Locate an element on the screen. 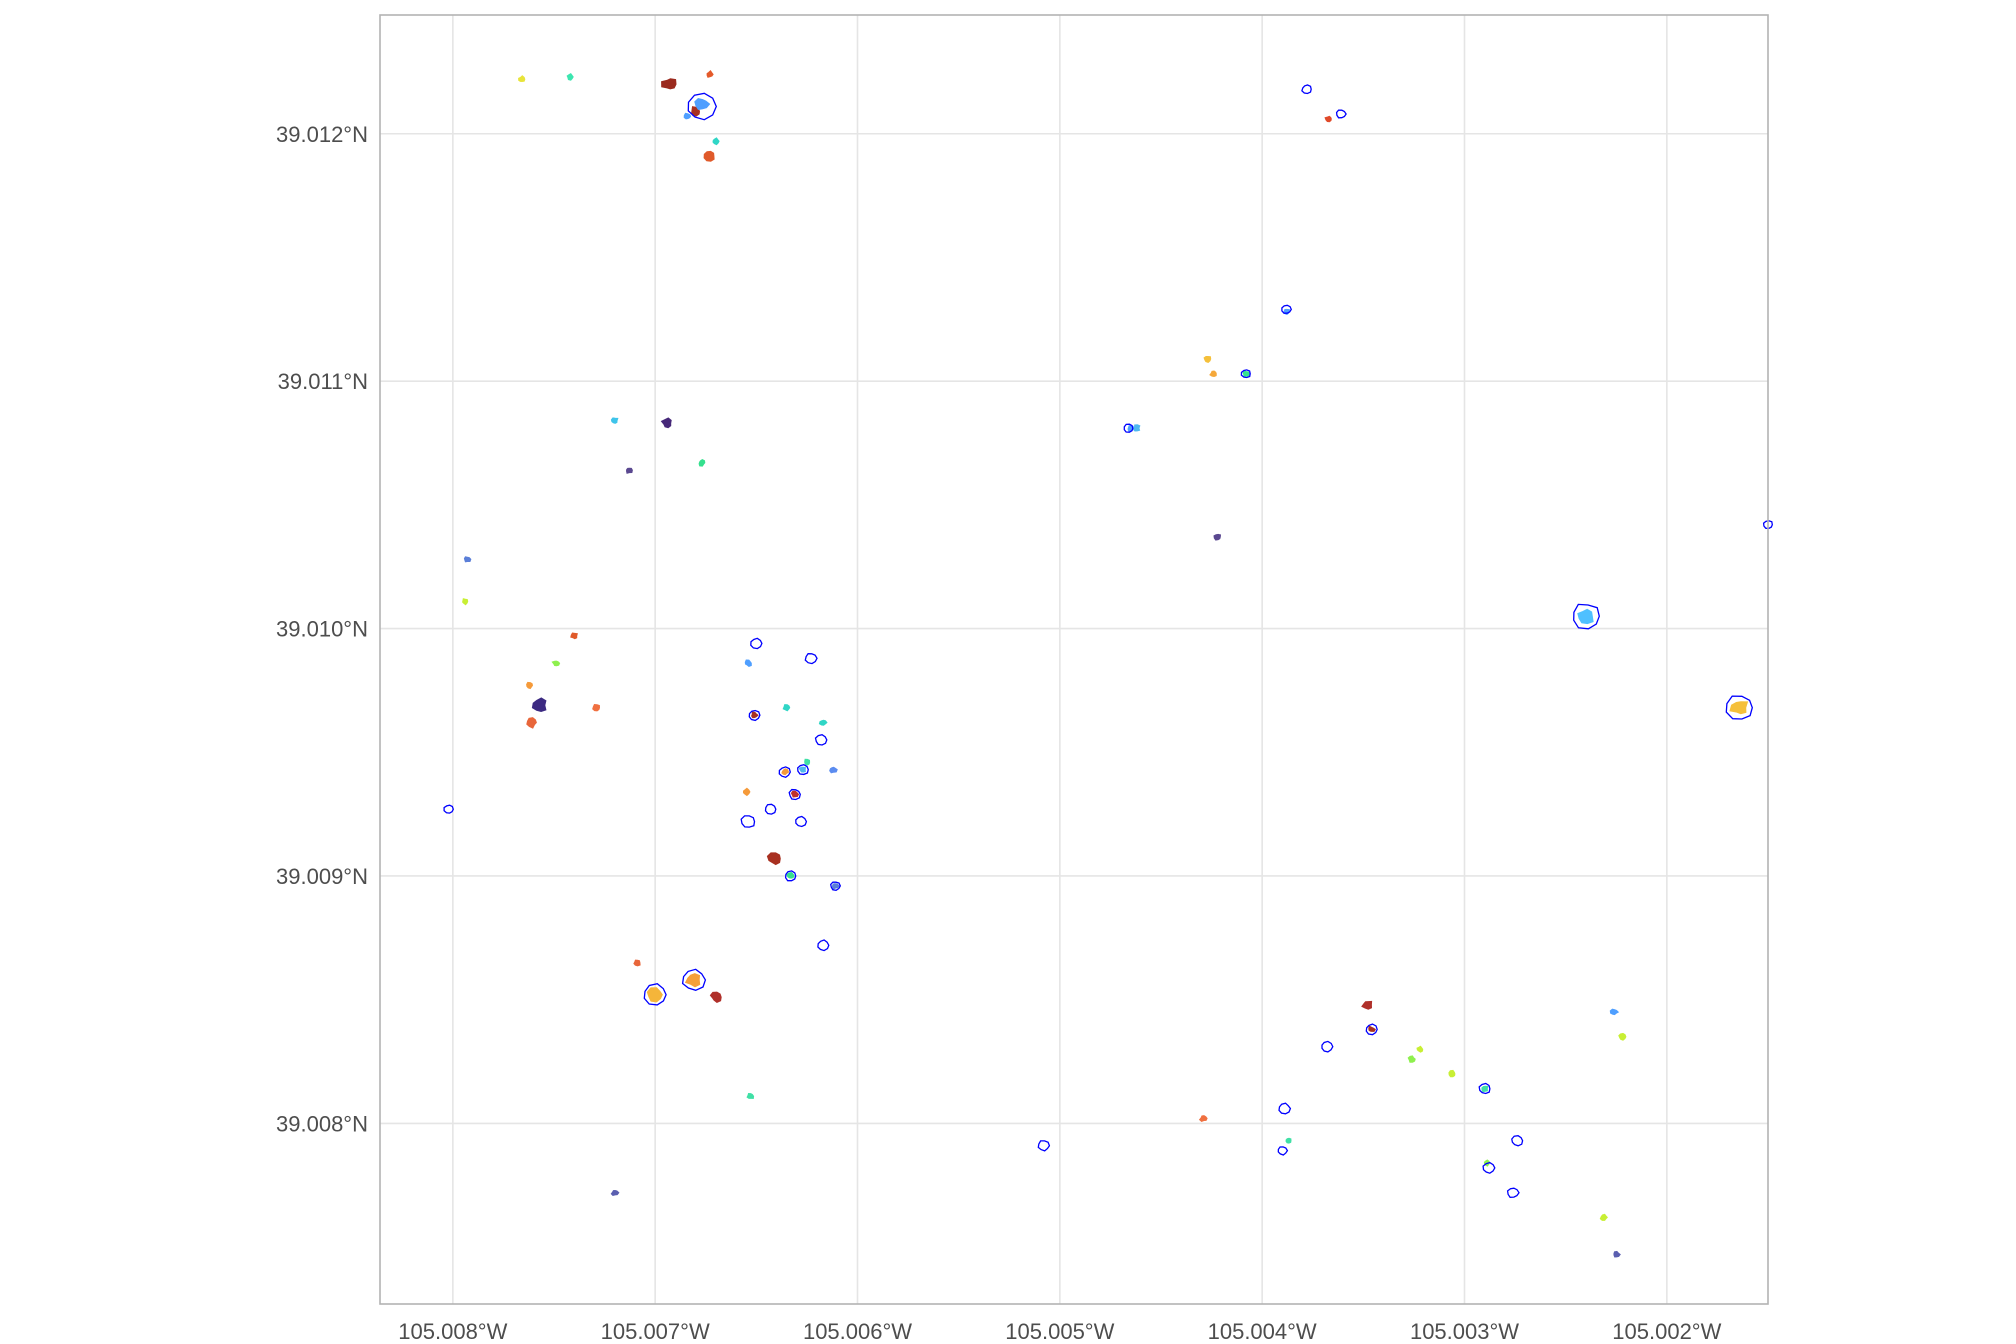 This screenshot has width=2016, height=1344. y-axis-tick-labels: 39.008°N 39.009°N 39.010°N 39.011°N 39.012°N is located at coordinates (322, 629).